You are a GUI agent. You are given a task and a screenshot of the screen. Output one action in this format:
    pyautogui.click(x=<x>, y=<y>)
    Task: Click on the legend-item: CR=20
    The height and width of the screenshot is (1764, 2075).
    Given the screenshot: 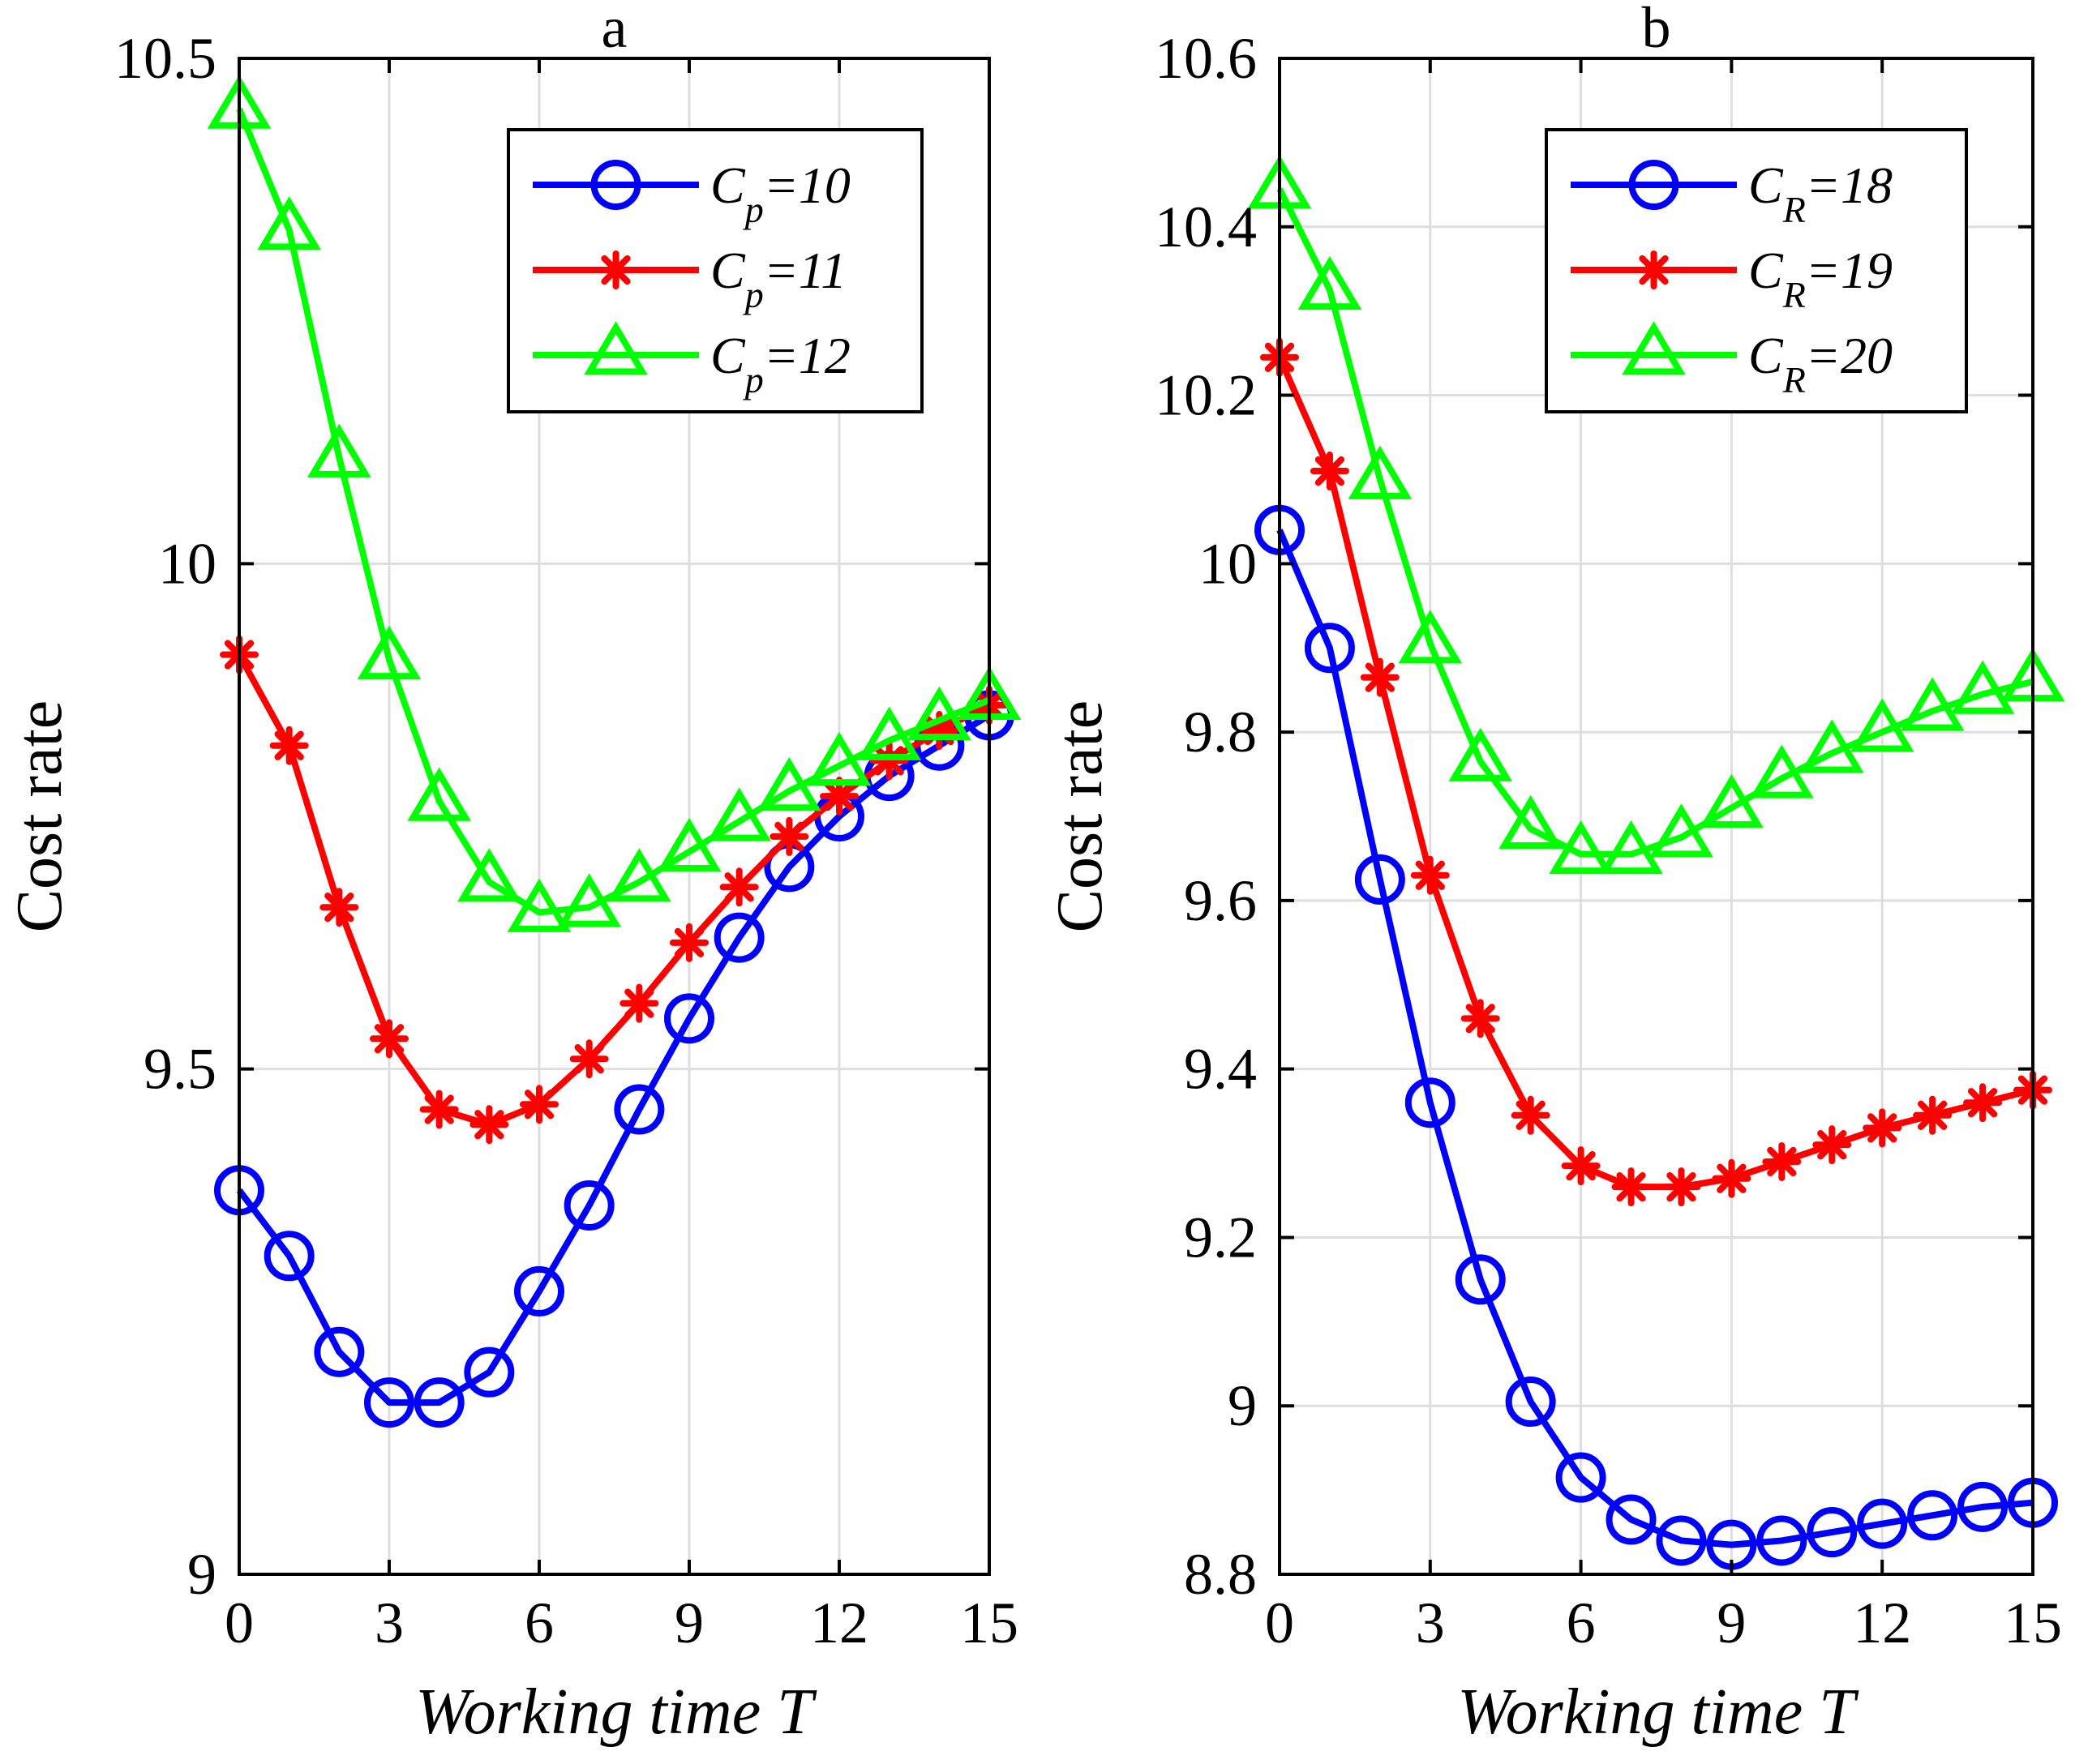 What is the action you would take?
    pyautogui.click(x=1732, y=360)
    